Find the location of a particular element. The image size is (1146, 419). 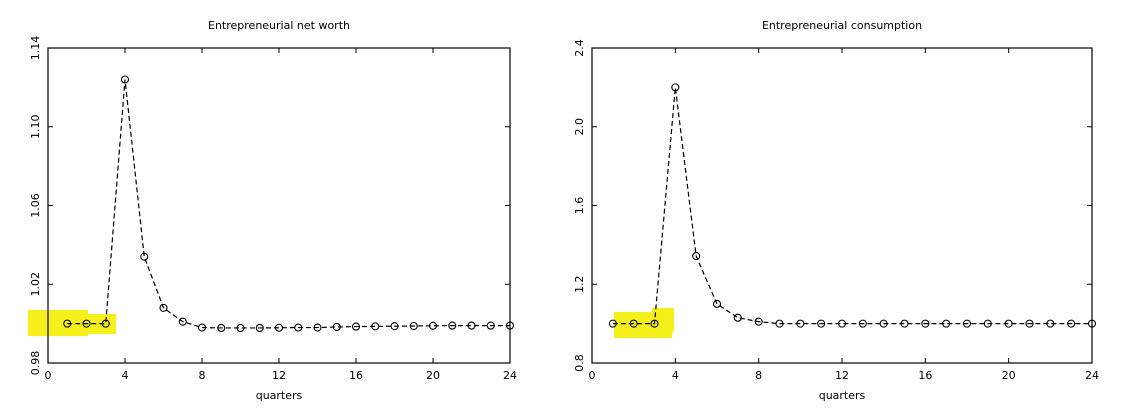

y-tick-label: 2.0 is located at coordinates (579, 127).